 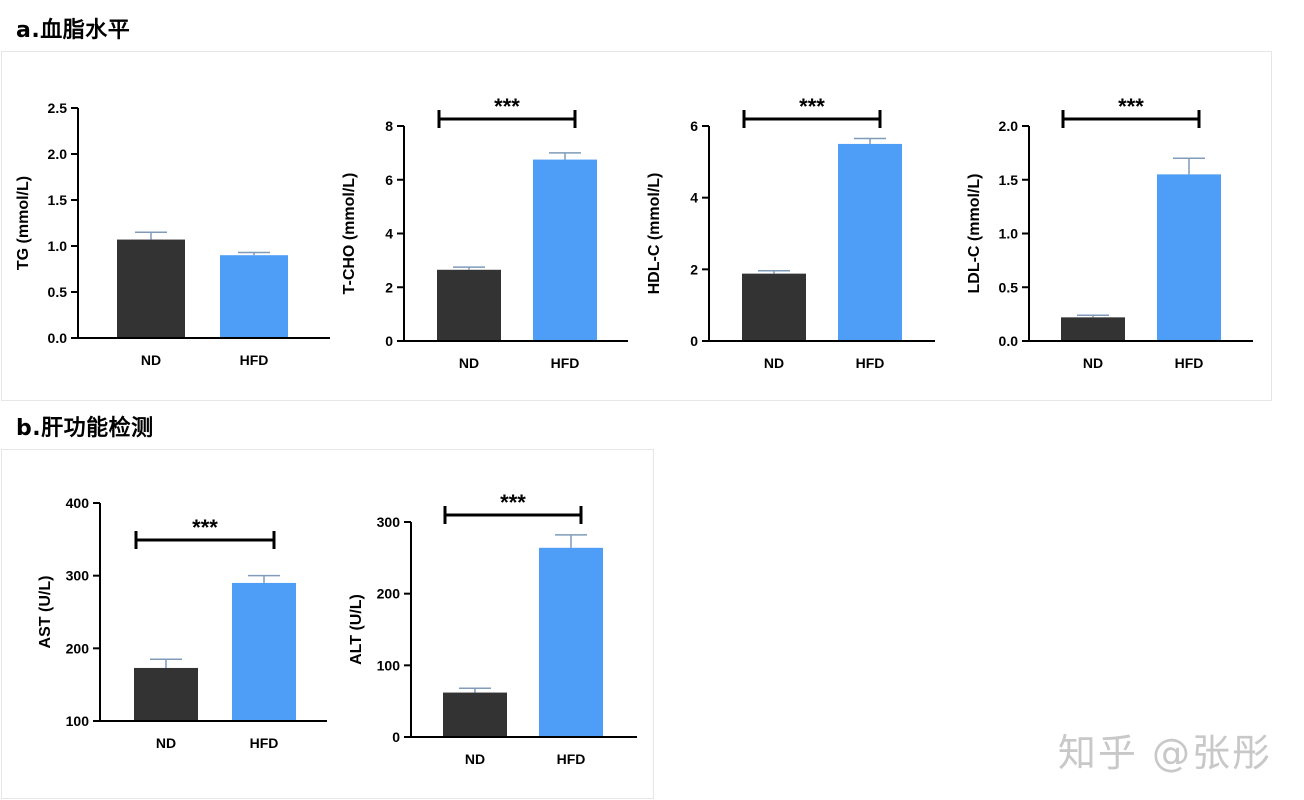 I want to click on chart6-sig-label: ***, so click(x=513, y=502).